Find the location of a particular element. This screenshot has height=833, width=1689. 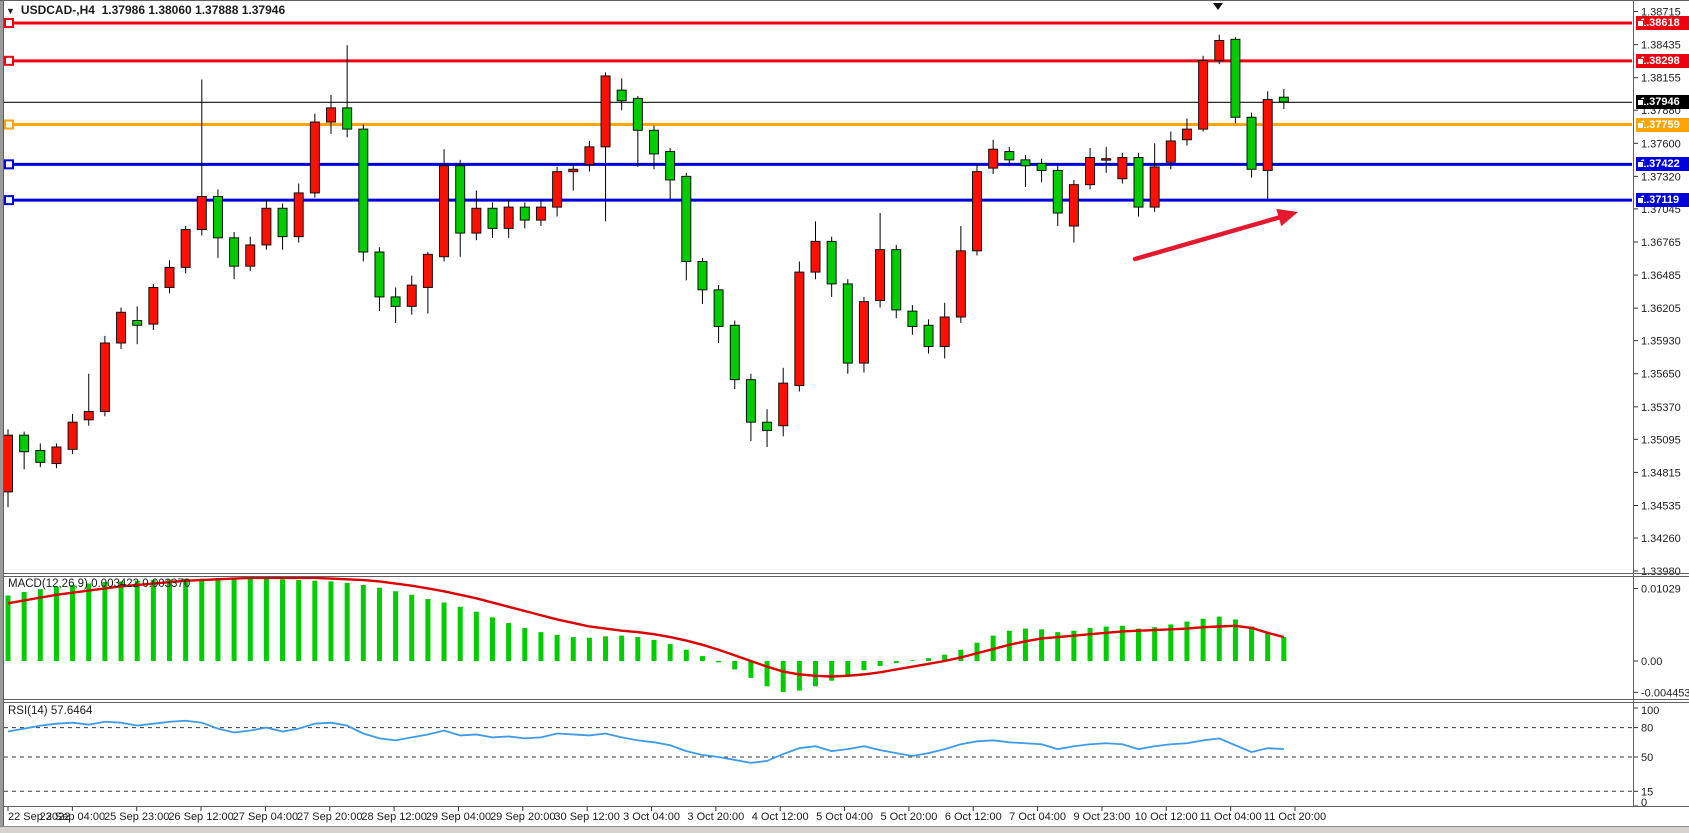

price-macd-separator is located at coordinates (846, 573).